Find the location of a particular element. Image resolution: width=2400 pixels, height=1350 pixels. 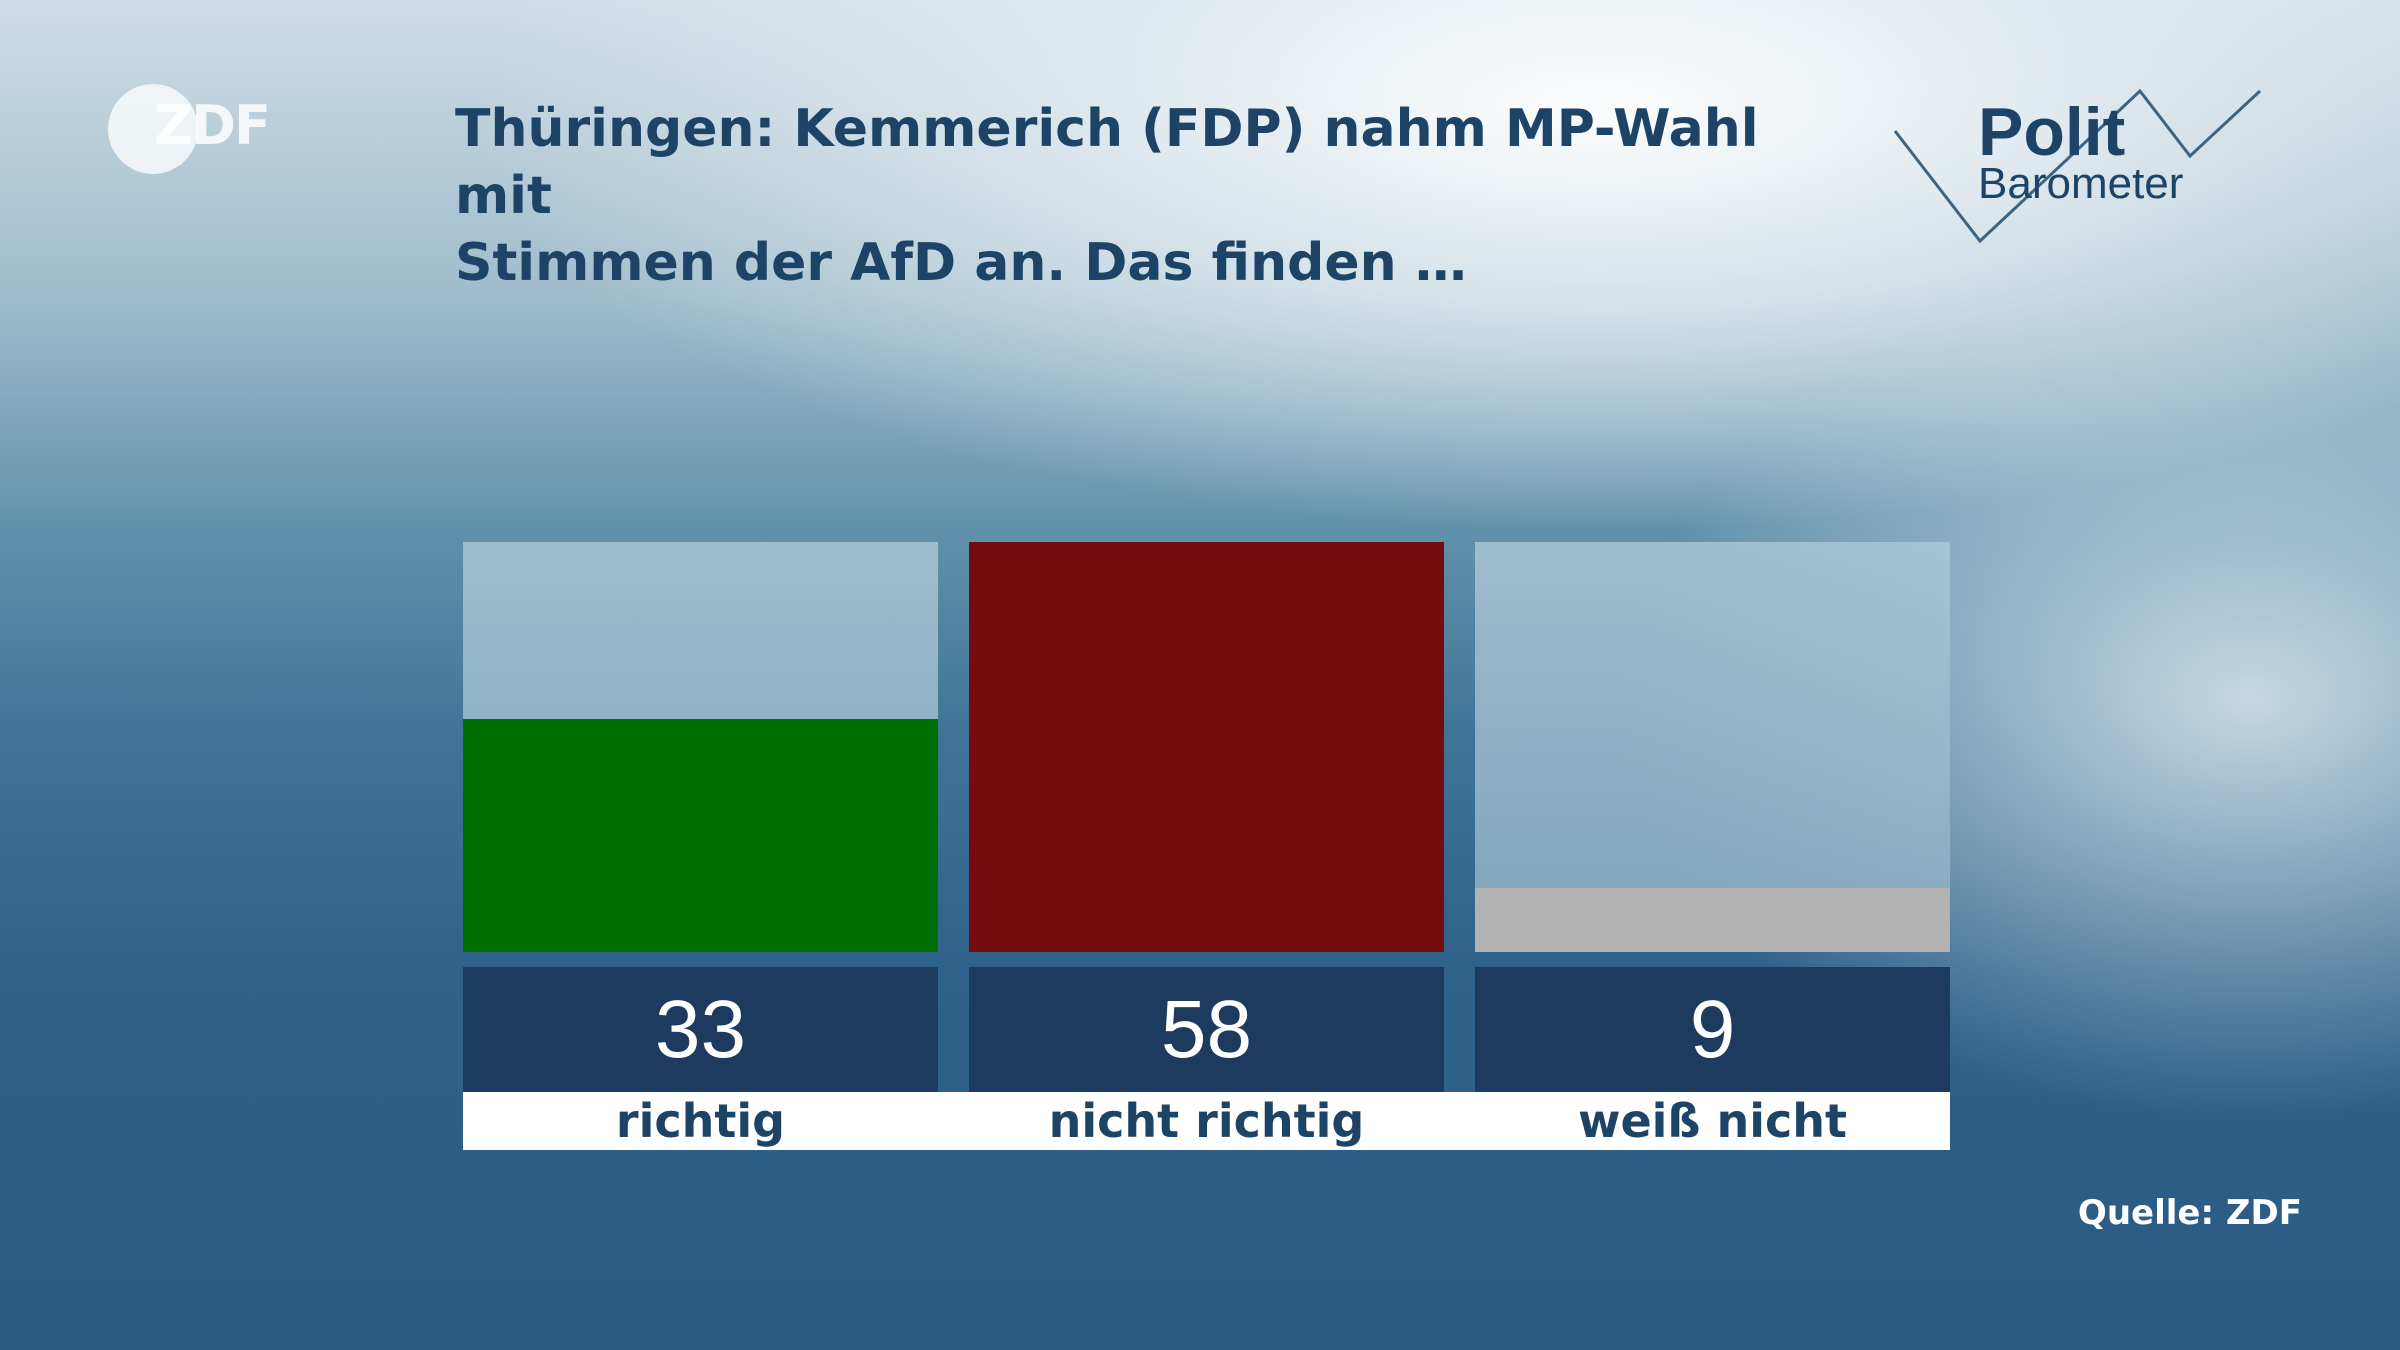

category-label-richtig: richtig is located at coordinates (700, 1121).